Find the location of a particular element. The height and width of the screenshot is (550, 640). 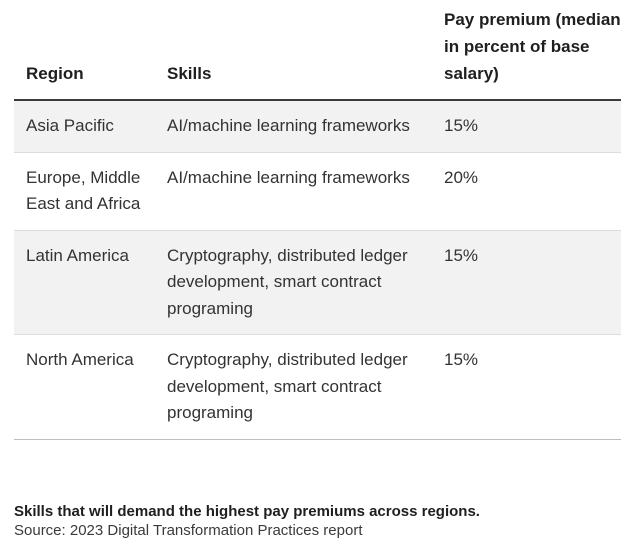

cell-region: Latin America is located at coordinates (84, 282).